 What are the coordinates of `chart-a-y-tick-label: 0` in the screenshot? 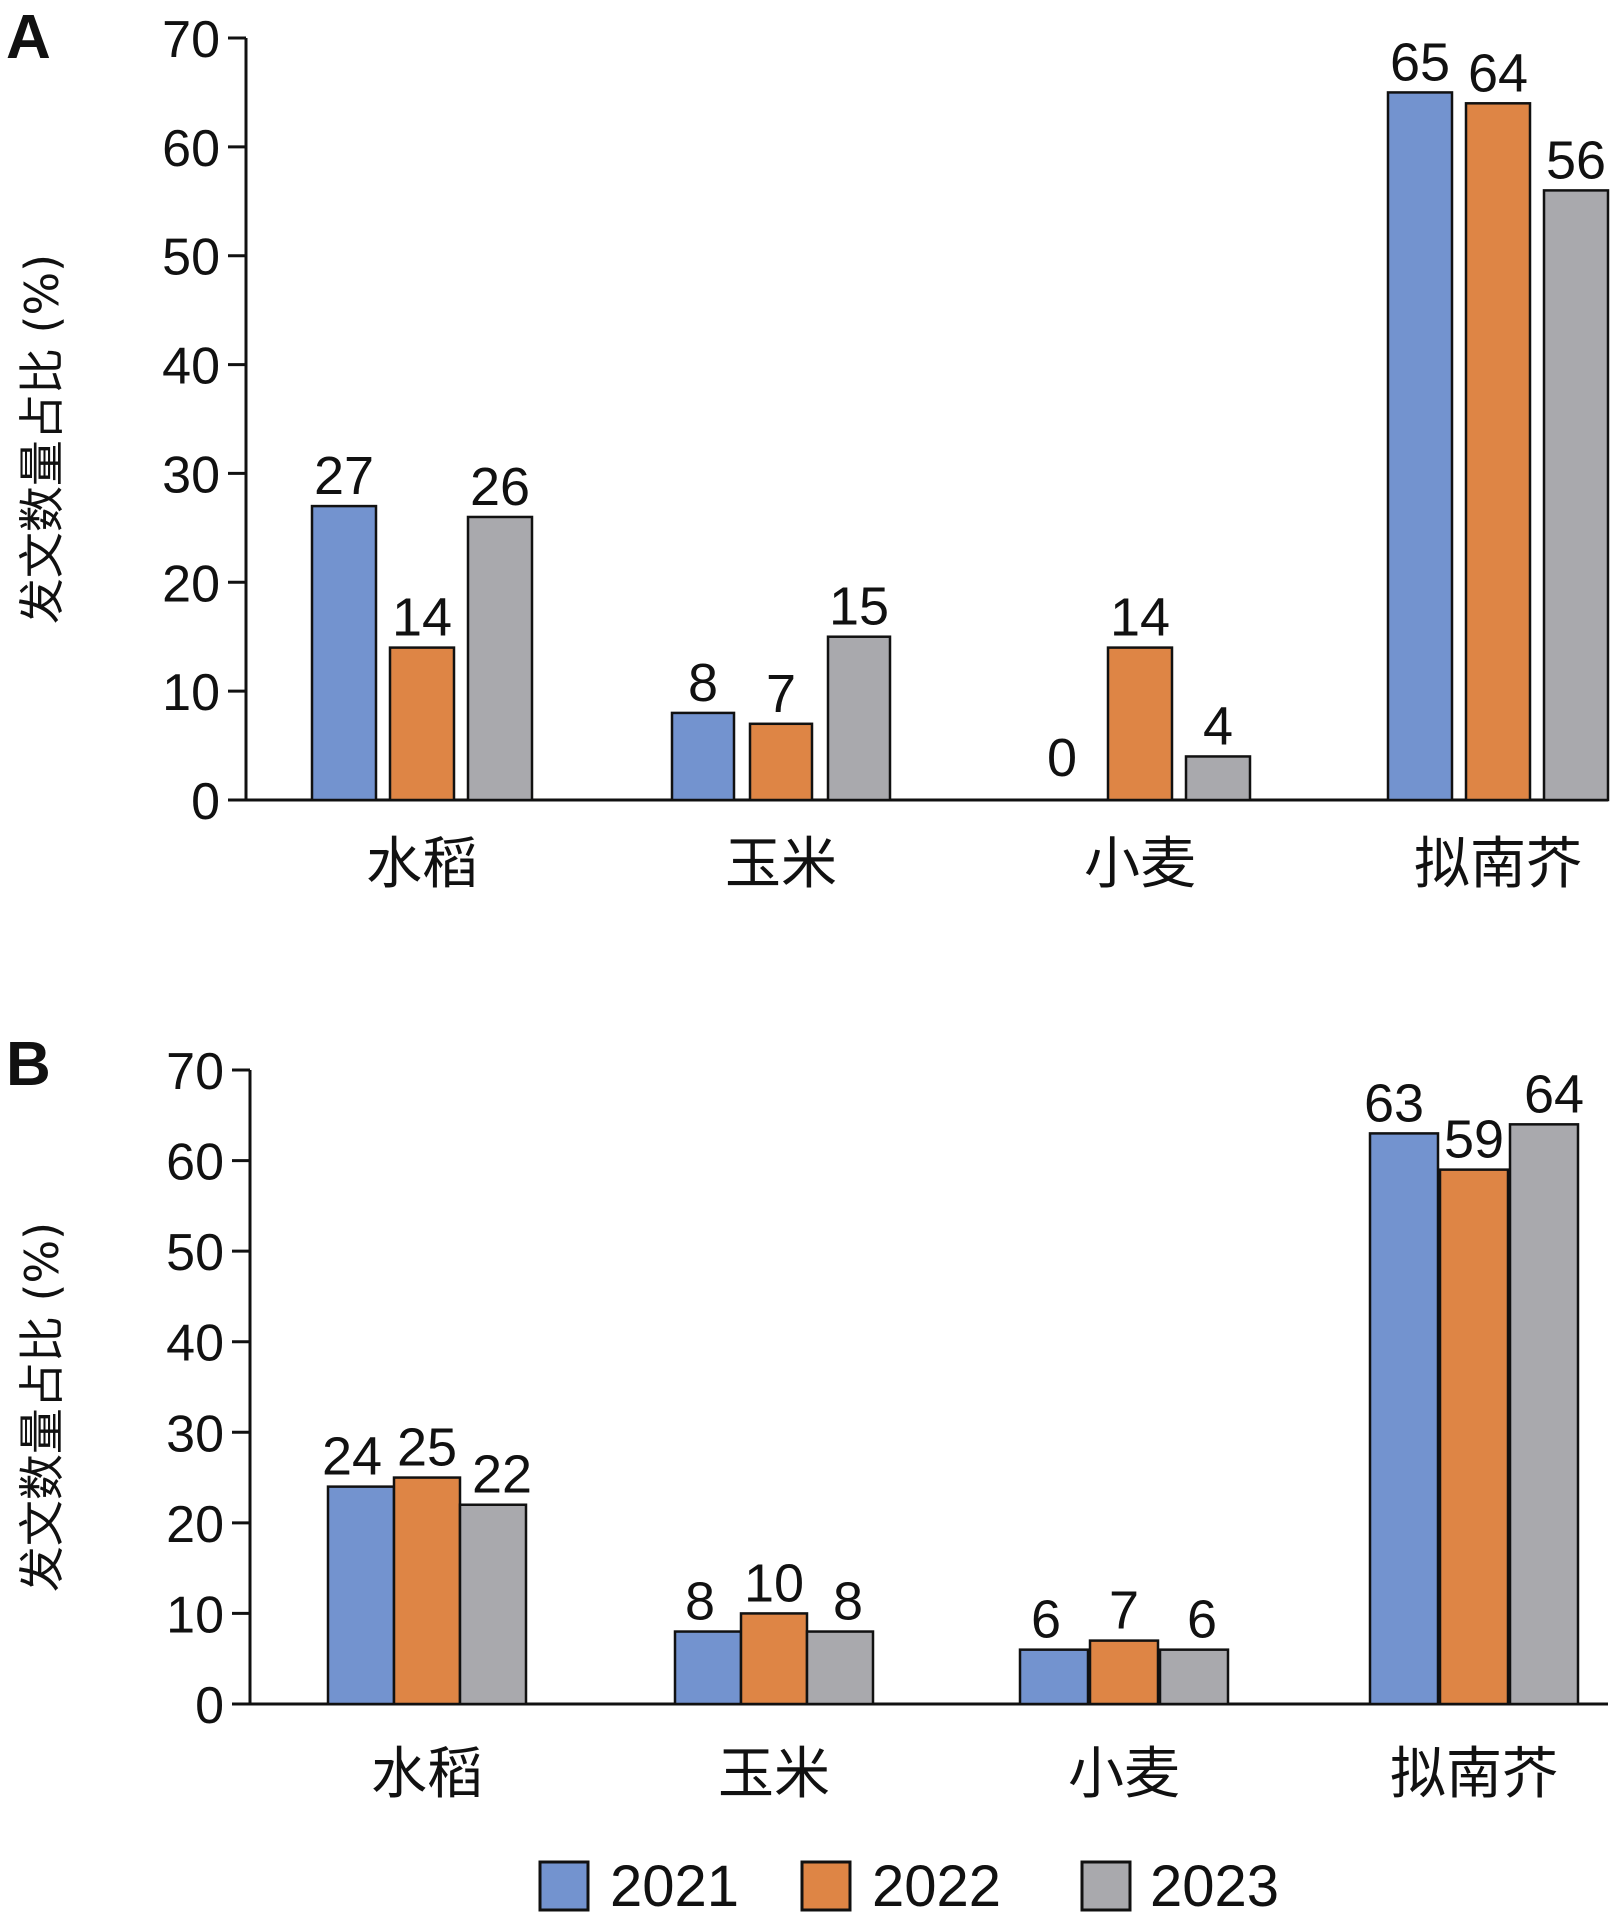 It's located at (205, 802).